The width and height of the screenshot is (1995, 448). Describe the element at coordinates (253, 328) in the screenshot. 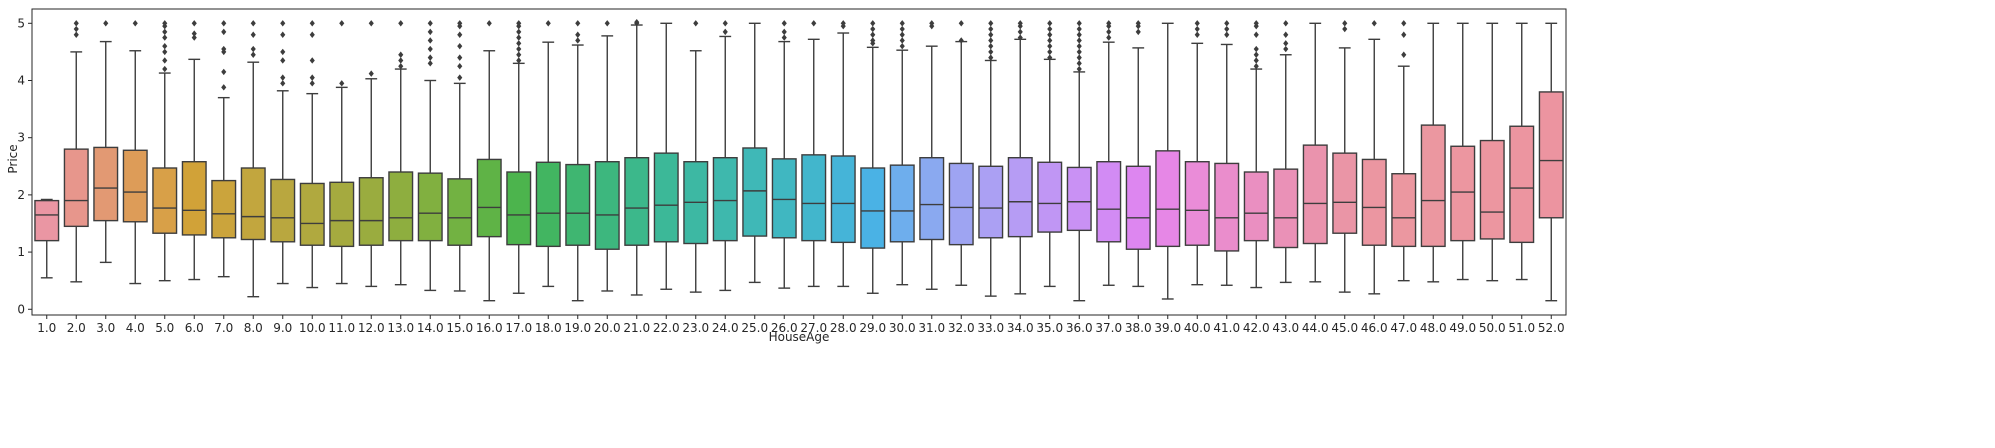

I see `x-tick-label: 8.0` at that location.